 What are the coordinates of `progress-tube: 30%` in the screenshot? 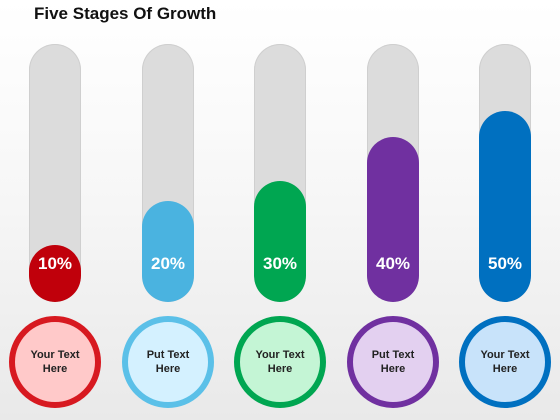 It's located at (280, 173).